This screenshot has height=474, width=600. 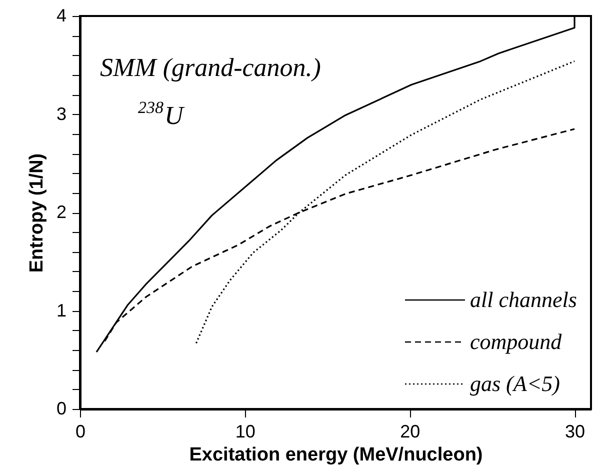 What do you see at coordinates (61, 114) in the screenshot?
I see `y-tick-label: 3` at bounding box center [61, 114].